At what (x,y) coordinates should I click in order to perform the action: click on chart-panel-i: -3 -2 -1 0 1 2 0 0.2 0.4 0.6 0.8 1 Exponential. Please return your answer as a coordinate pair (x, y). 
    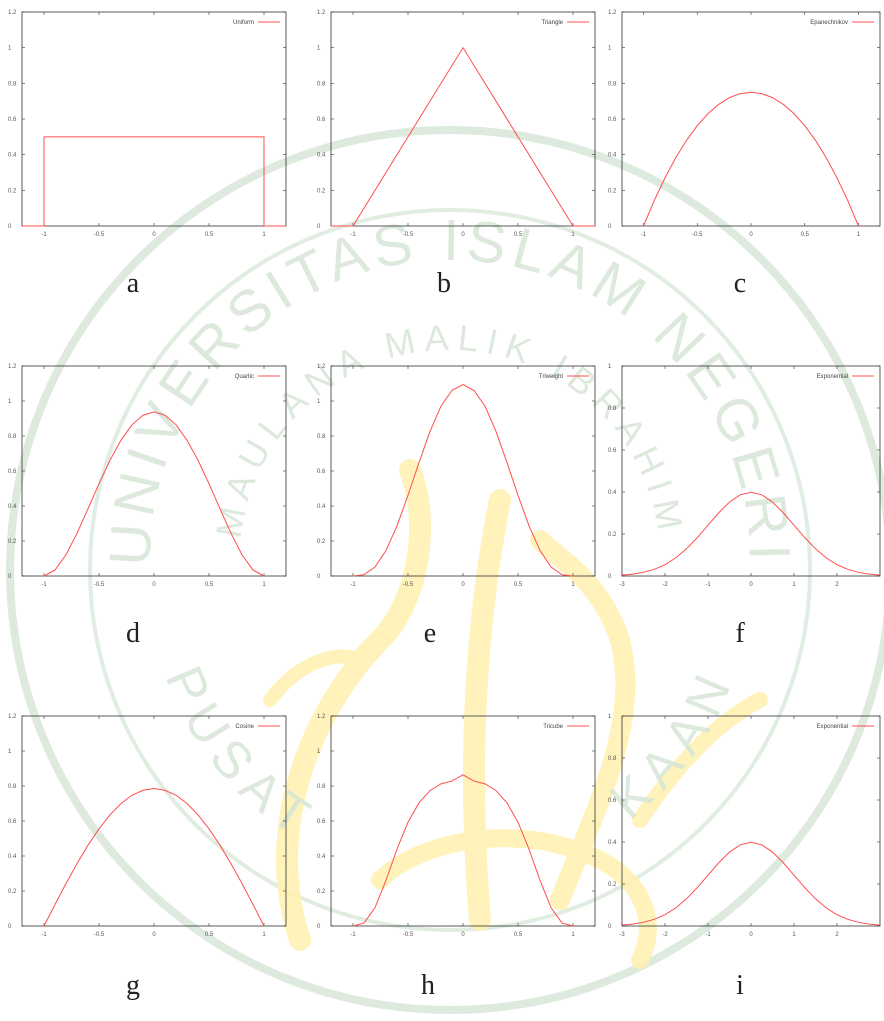
    Looking at the image, I should click on (742, 828).